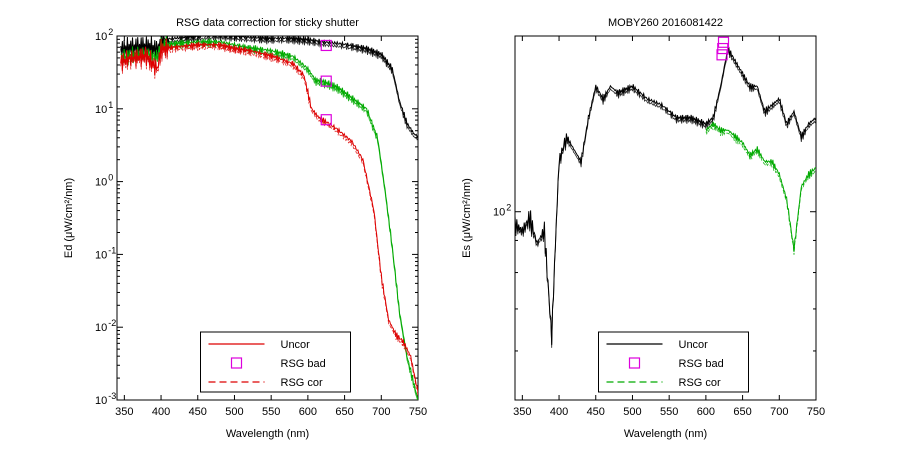 The width and height of the screenshot is (900, 450). What do you see at coordinates (665, 23) in the screenshot?
I see `chart-title: MOBY260 2016081422` at bounding box center [665, 23].